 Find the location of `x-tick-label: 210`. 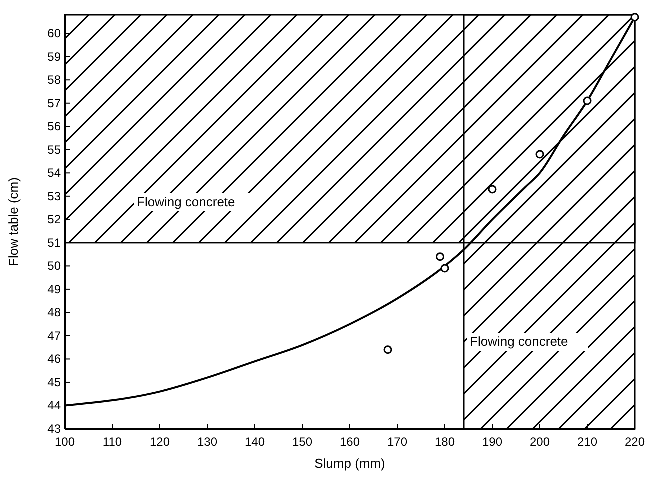

x-tick-label: 210 is located at coordinates (587, 442).